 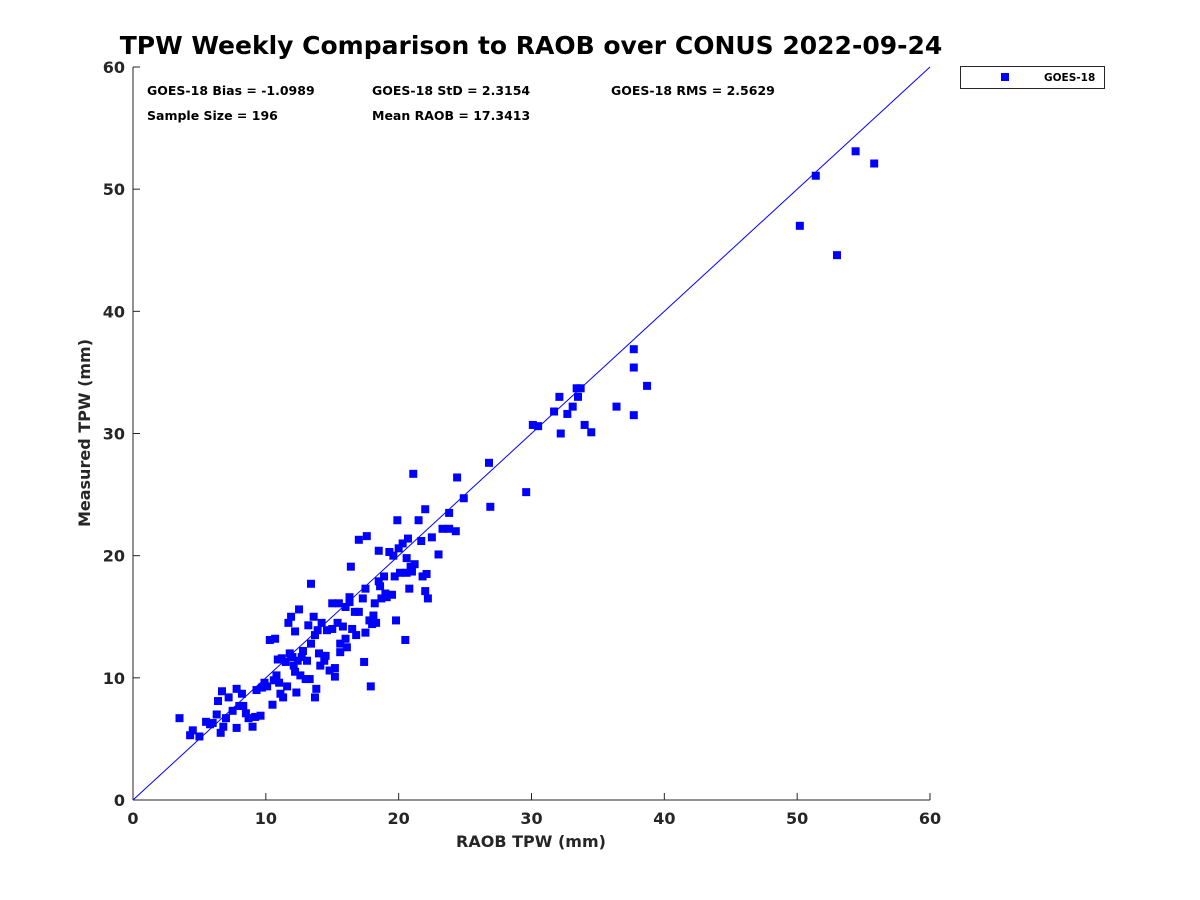 What do you see at coordinates (534, 810) in the screenshot?
I see `x-axis-ticks: 0 10 20 30 40 50 60` at bounding box center [534, 810].